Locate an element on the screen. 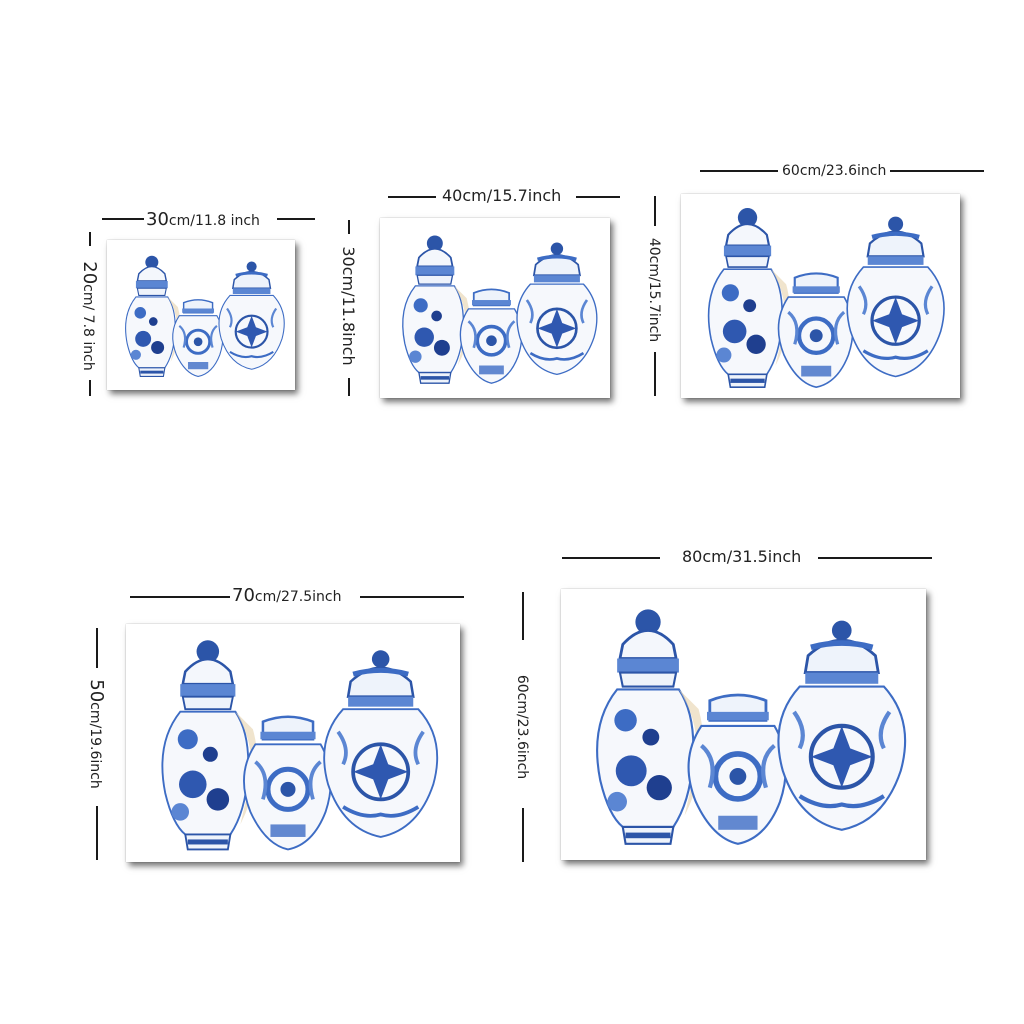  canvas-print-40x30 is located at coordinates (495, 308).